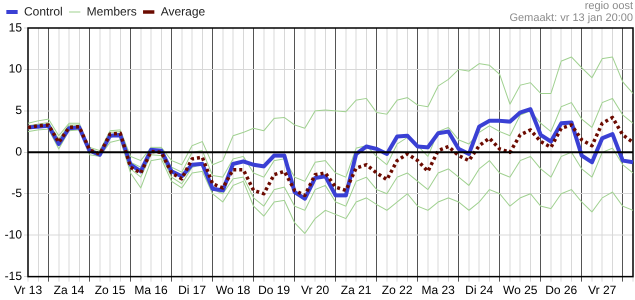 The width and height of the screenshot is (635, 300). What do you see at coordinates (18, 110) in the screenshot?
I see `y-tick-label: 5` at bounding box center [18, 110].